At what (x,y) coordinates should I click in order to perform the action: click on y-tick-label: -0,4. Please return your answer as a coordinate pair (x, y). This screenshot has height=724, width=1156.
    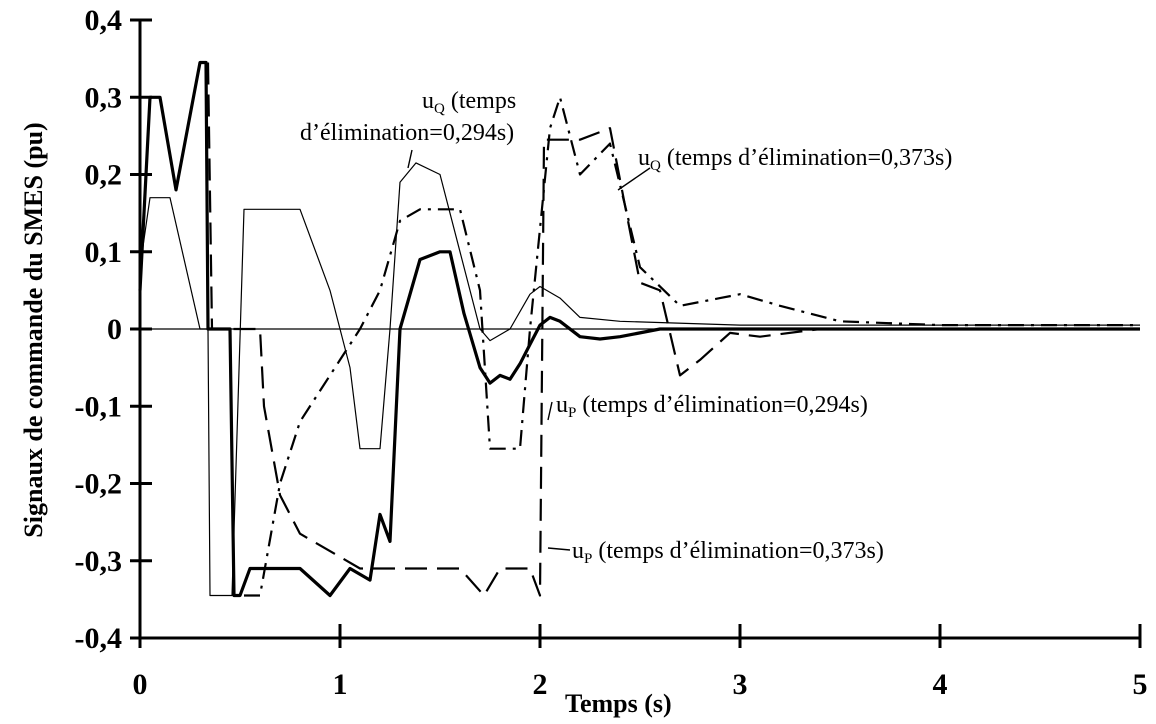
    Looking at the image, I should click on (99, 638).